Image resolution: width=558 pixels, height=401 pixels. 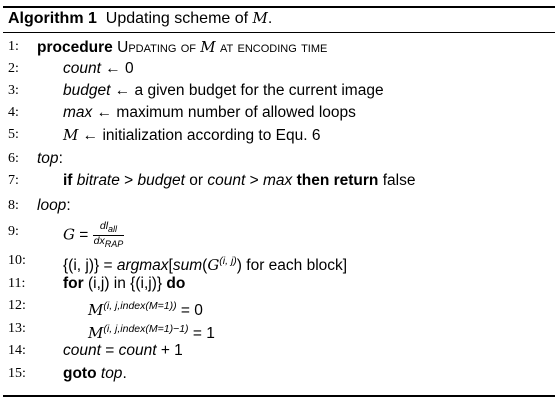 I want to click on line-code: procedure Updating of M at encoding time, so click(x=182, y=47).